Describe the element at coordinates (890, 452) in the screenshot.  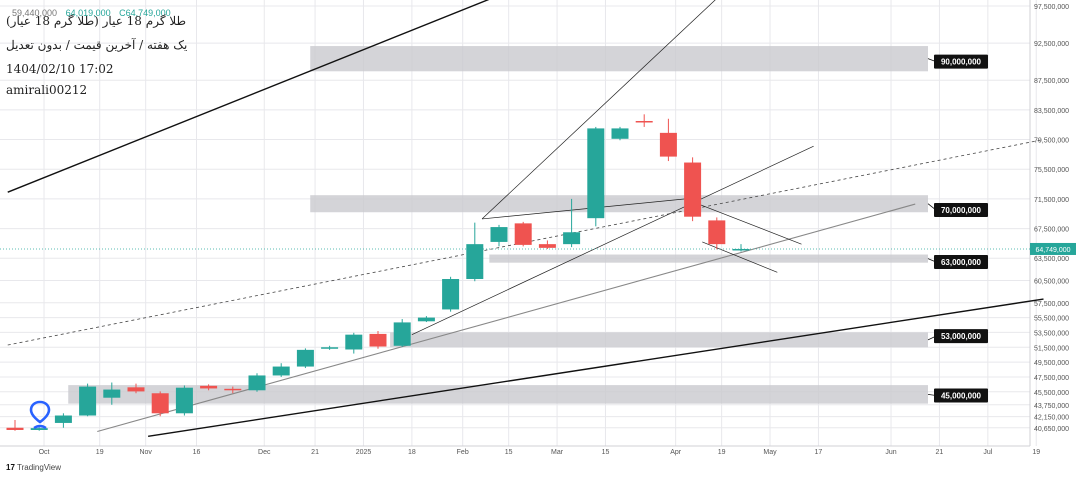
I see `x-tick-label: Jun` at that location.